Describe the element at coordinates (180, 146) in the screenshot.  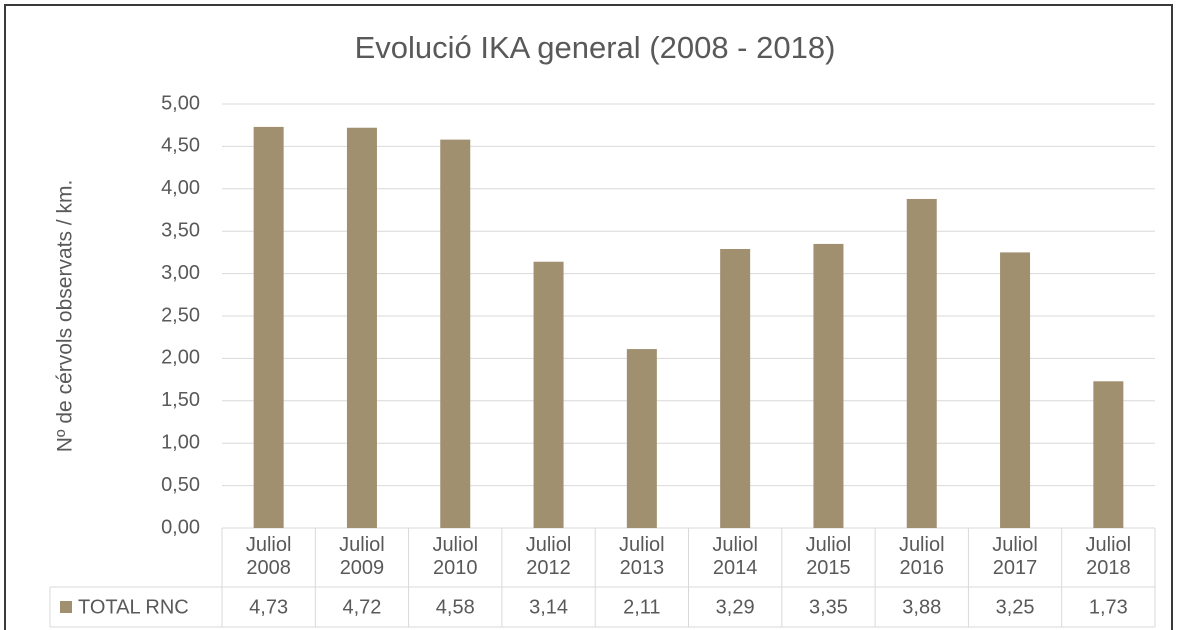
I see `y-tick-label: 4,50` at that location.